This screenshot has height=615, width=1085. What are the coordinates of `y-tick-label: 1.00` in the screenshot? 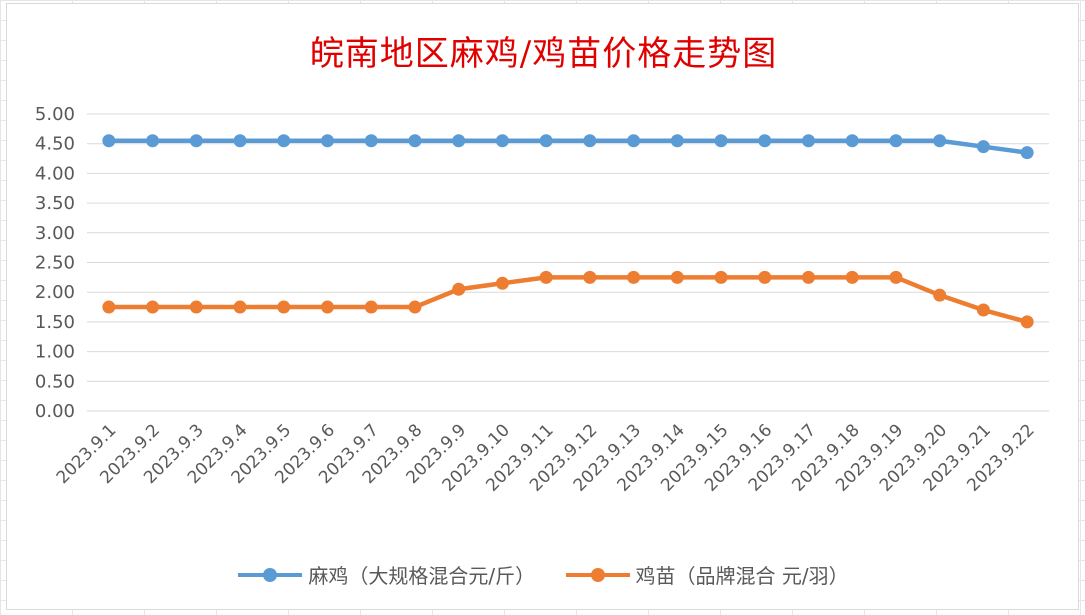 It's located at (55, 352).